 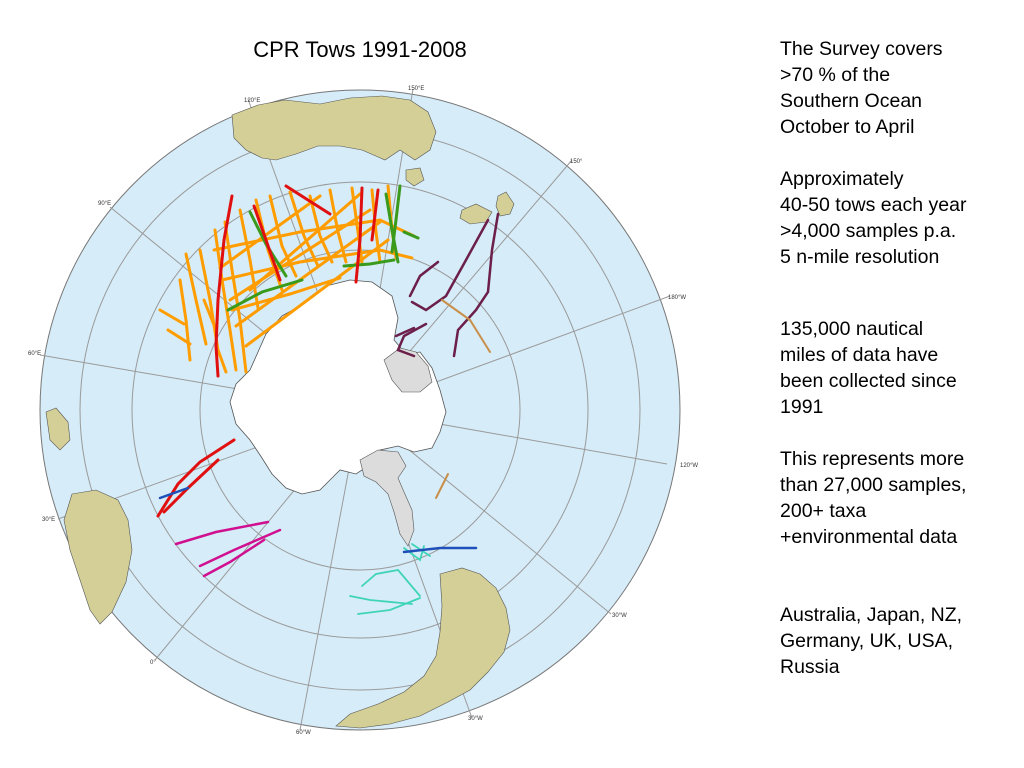 I want to click on madagascar, so click(x=58, y=429).